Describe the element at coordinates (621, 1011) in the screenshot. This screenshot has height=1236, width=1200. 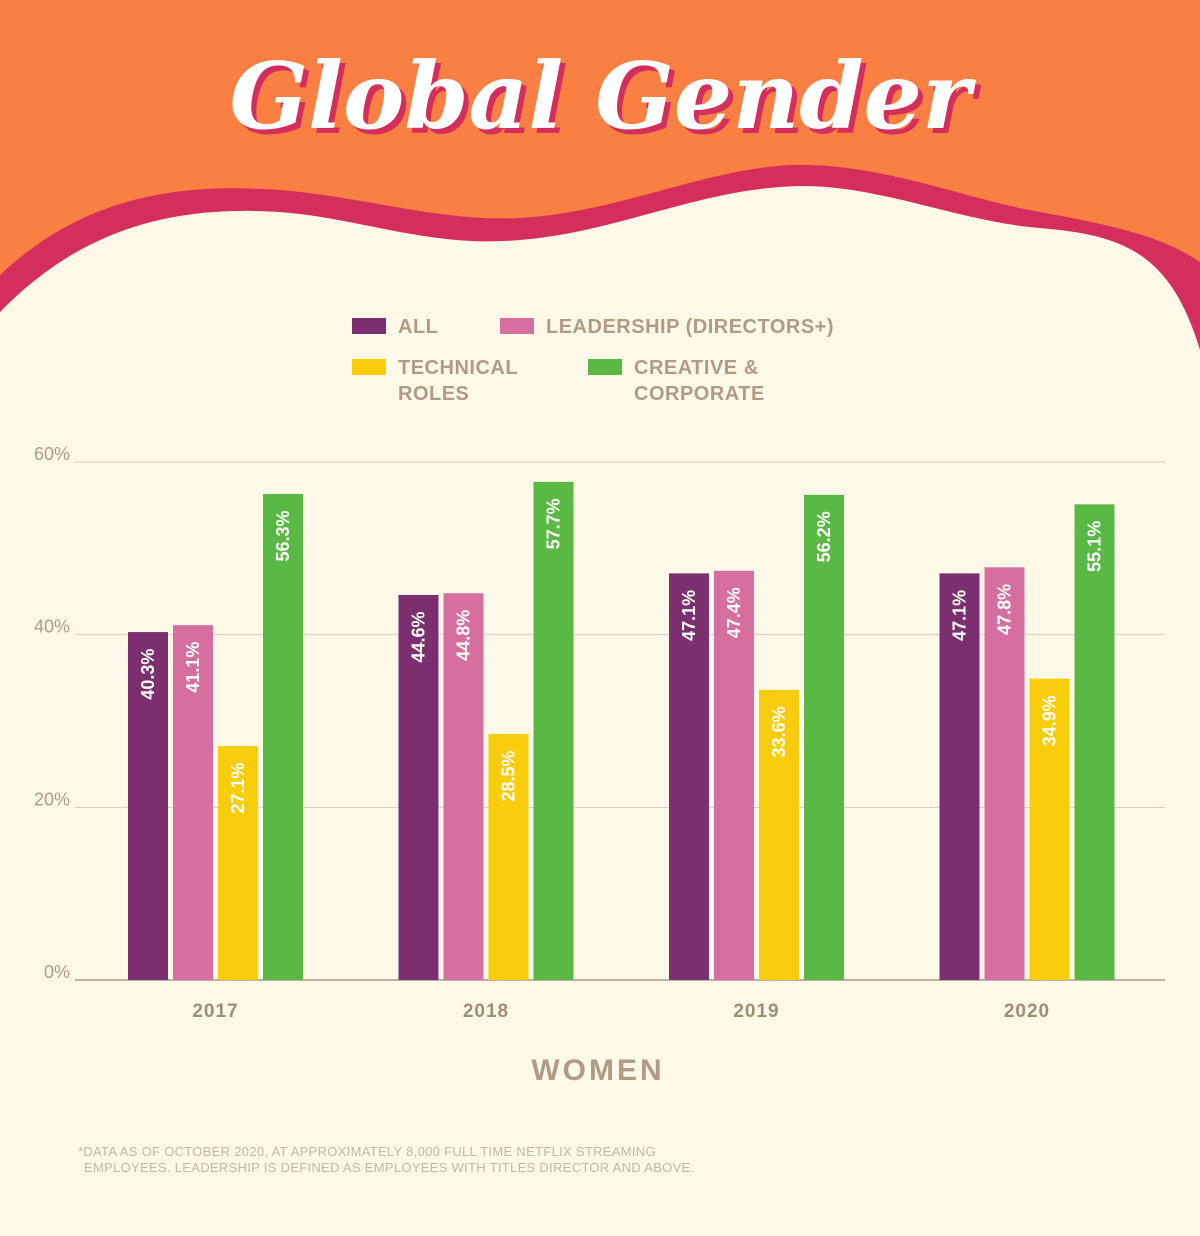
I see `x-axis: 2017 2018 2019 2020` at that location.